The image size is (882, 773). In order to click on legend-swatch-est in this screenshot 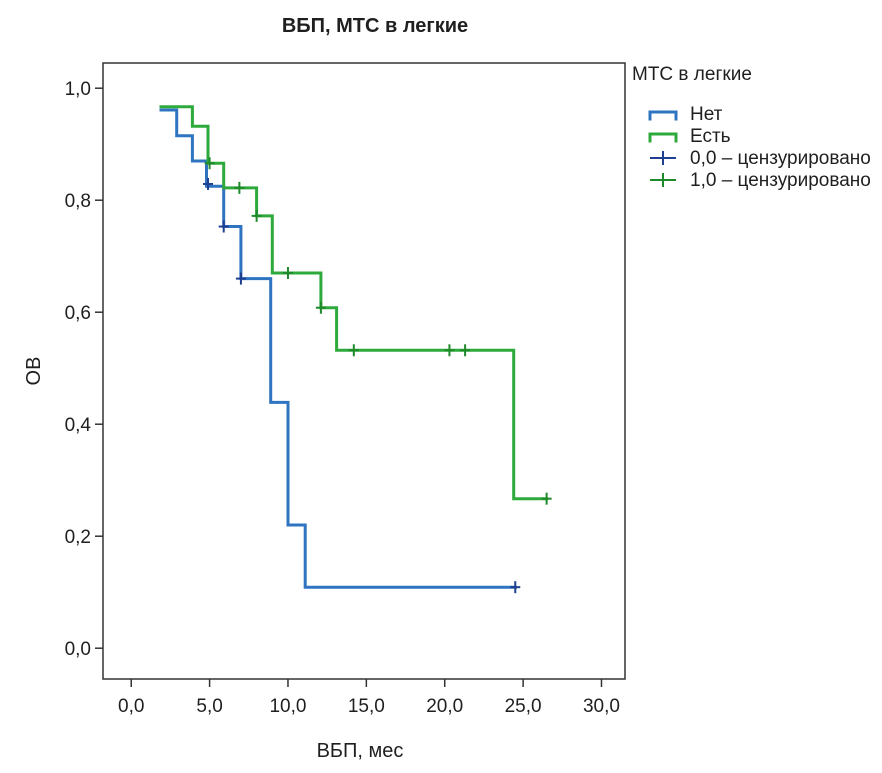, I will do `click(663, 137)`.